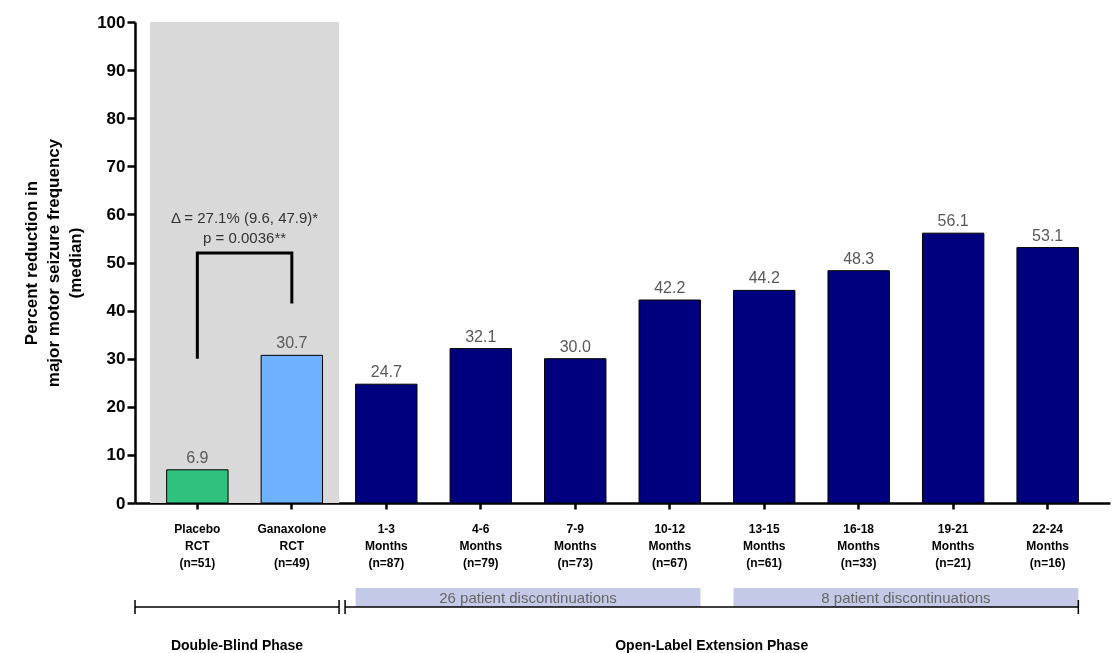 The width and height of the screenshot is (1116, 653). I want to click on text: 26 patient discontinuations, so click(528, 597).